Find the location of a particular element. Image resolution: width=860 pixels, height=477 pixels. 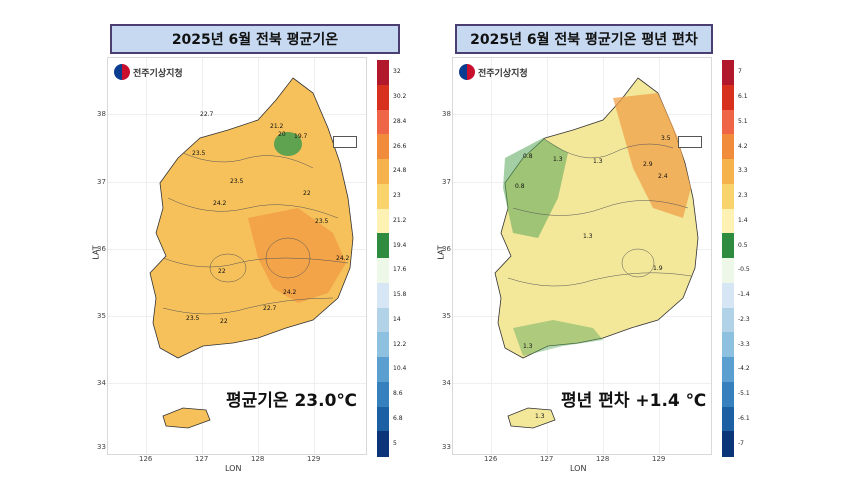

legend-label: 15.8 is located at coordinates (400, 295).